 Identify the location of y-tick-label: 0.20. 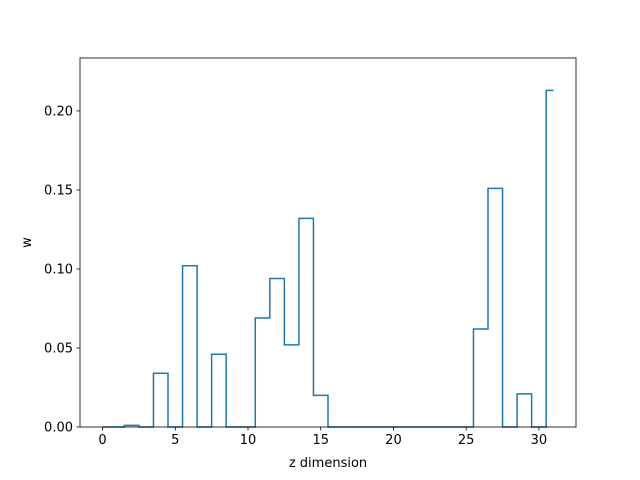
(58, 111).